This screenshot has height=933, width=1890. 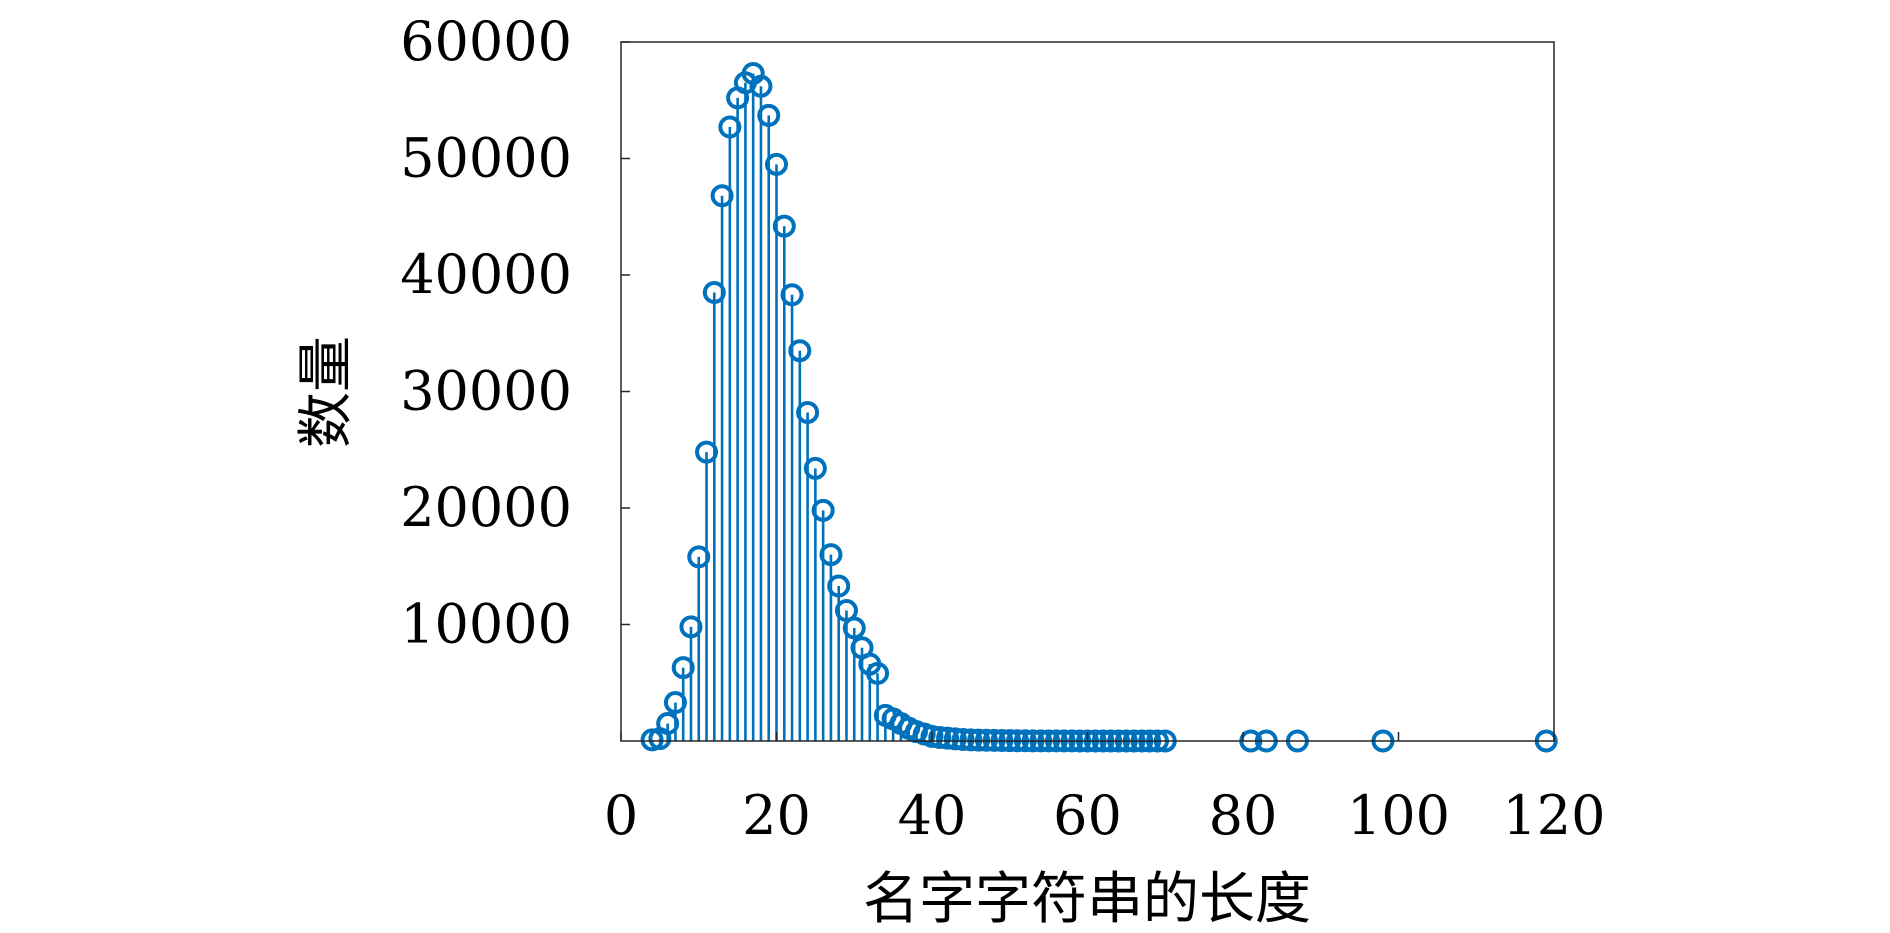 I want to click on x-axis-ticks: 0 20 40 60 80 100 120, so click(x=1105, y=789).